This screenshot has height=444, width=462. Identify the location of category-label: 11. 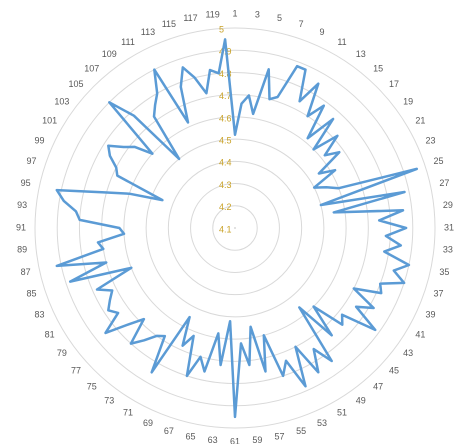
(341, 42).